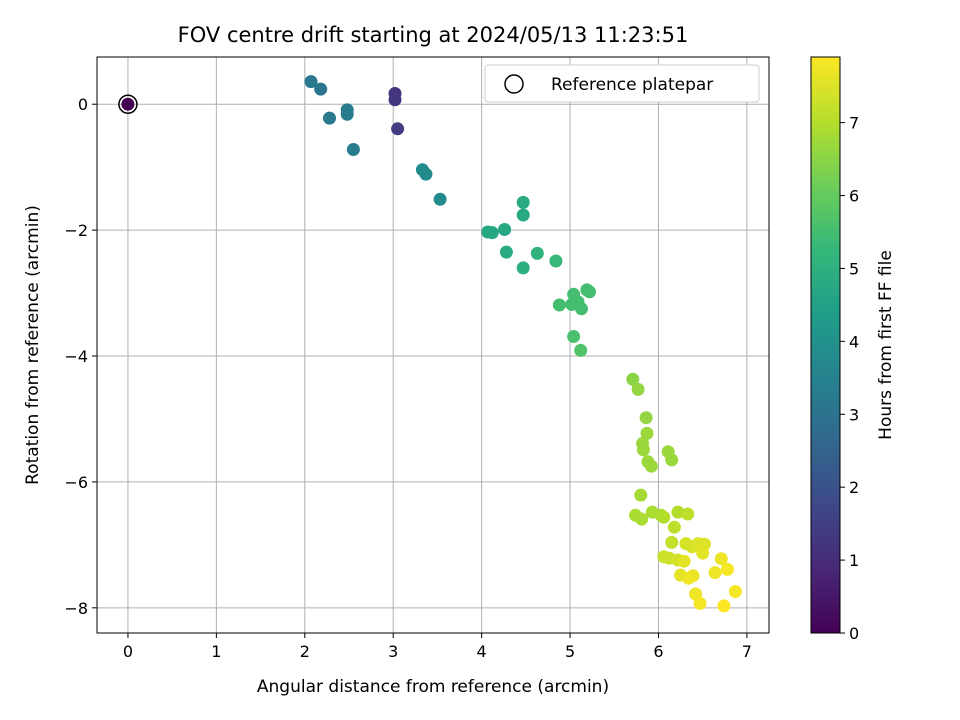 The image size is (960, 720). What do you see at coordinates (482, 651) in the screenshot?
I see `x-tick-label: 4` at bounding box center [482, 651].